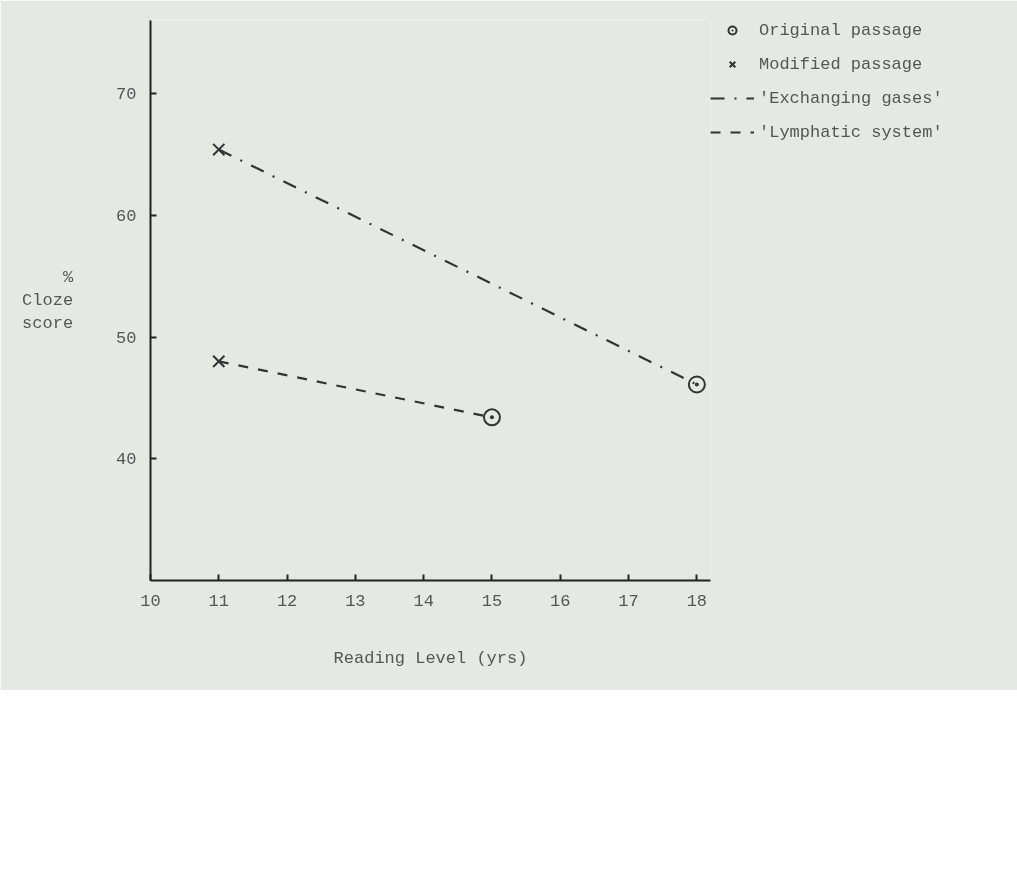 Image resolution: width=1017 pixels, height=887 pixels. Describe the element at coordinates (150, 601) in the screenshot. I see `x-tick-label: 10` at that location.